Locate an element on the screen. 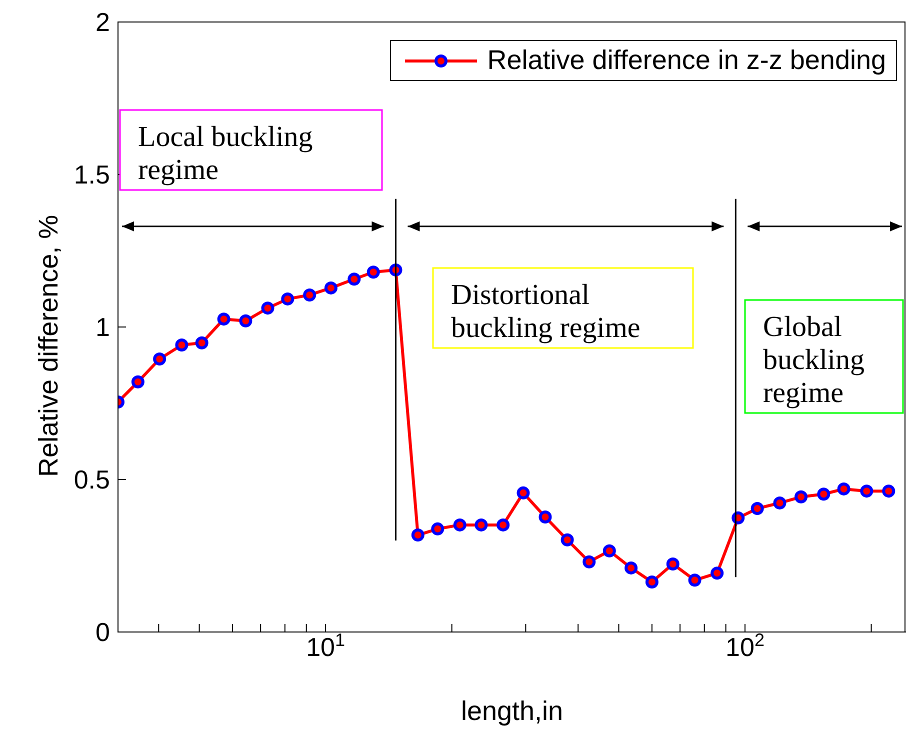 The image size is (906, 729). annotation: Distortional buckling regime is located at coordinates (545, 311).